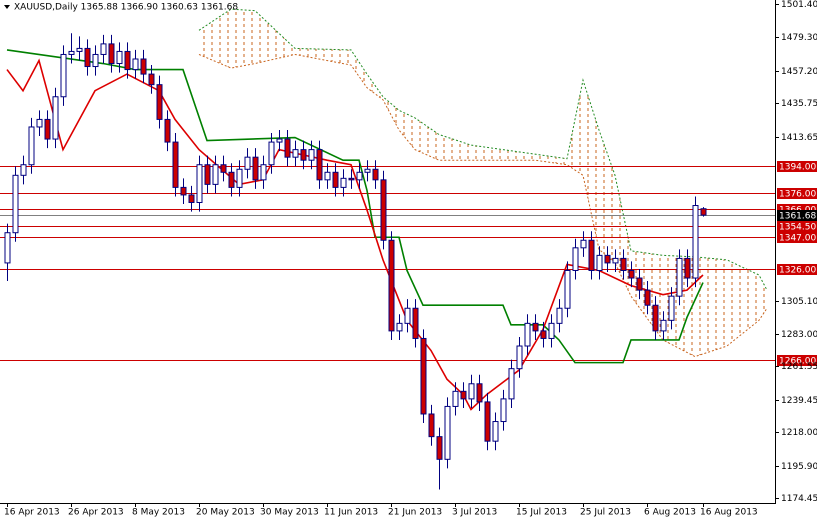 This screenshot has height=519, width=817. Describe the element at coordinates (799, 302) in the screenshot. I see `y-tick-label: 1305.10` at that location.